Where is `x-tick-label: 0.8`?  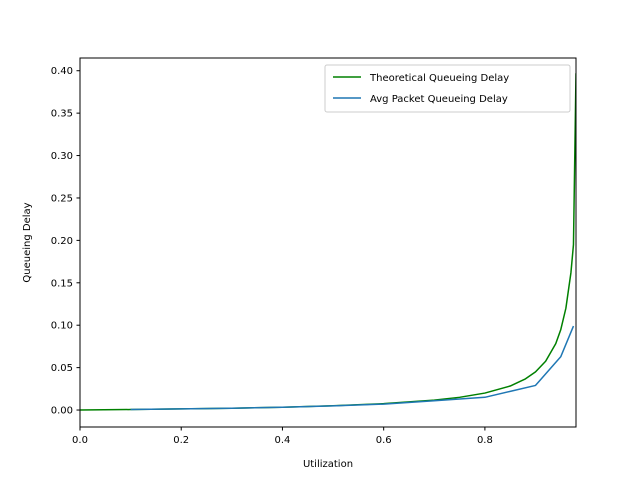 x-tick-label: 0.8 is located at coordinates (485, 440).